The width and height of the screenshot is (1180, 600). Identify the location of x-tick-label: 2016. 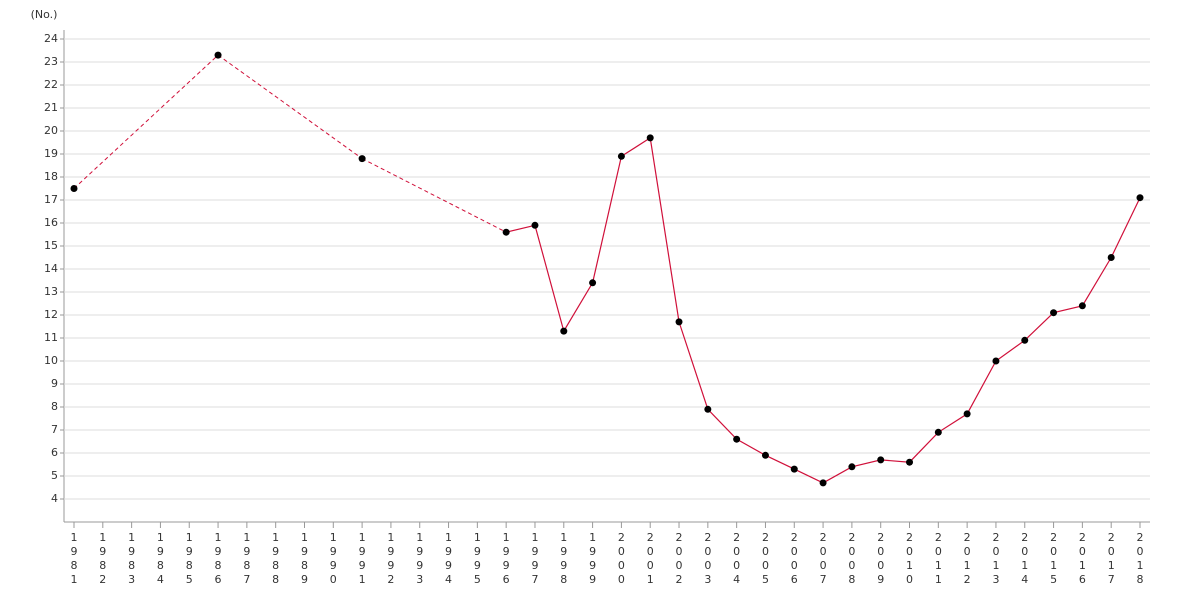
(1082, 559).